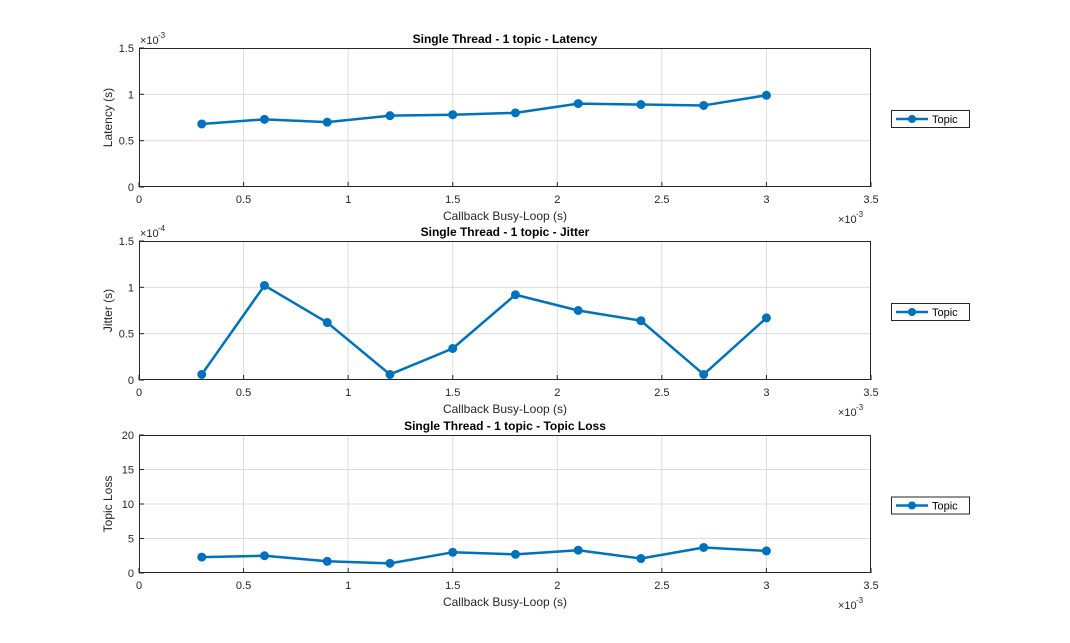 This screenshot has width=1070, height=643. I want to click on chart3-x-tick-label: 3, so click(766, 586).